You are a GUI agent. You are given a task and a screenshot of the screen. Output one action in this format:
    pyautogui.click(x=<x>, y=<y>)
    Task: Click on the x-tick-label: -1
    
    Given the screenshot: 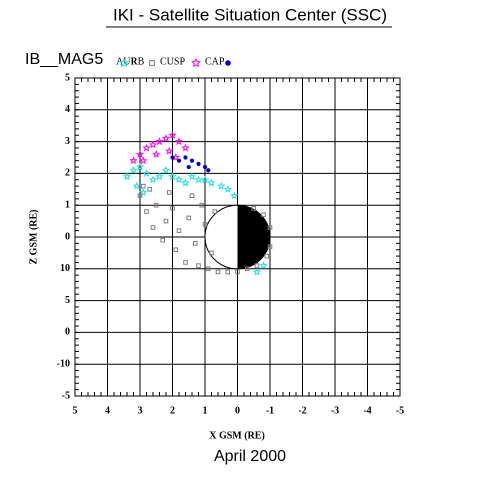 What is the action you would take?
    pyautogui.click(x=270, y=410)
    